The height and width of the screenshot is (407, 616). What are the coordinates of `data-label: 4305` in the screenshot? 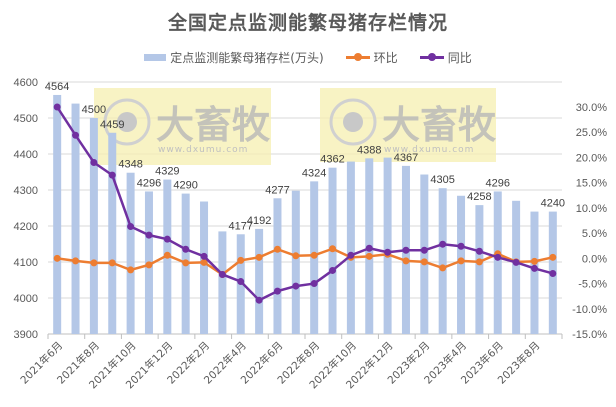 It's located at (442, 180).